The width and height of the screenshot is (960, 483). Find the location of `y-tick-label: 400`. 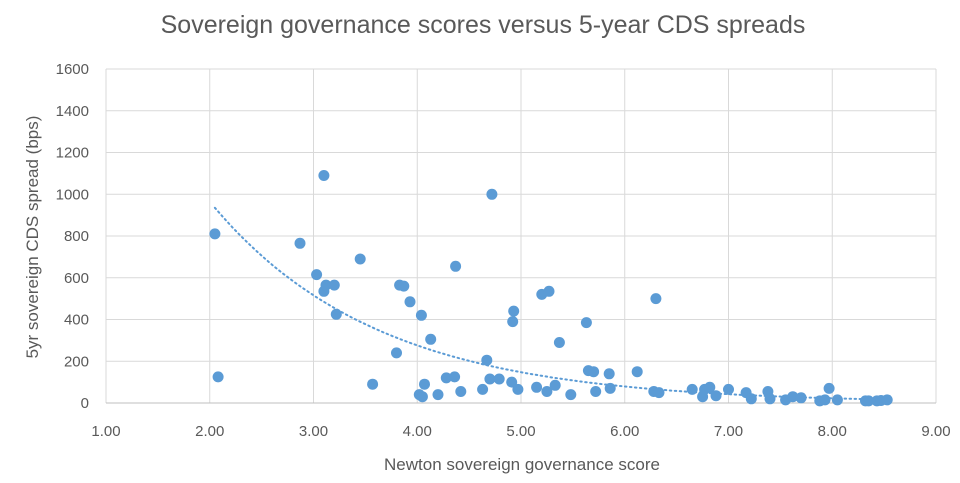

y-tick-label: 400 is located at coordinates (76, 320).